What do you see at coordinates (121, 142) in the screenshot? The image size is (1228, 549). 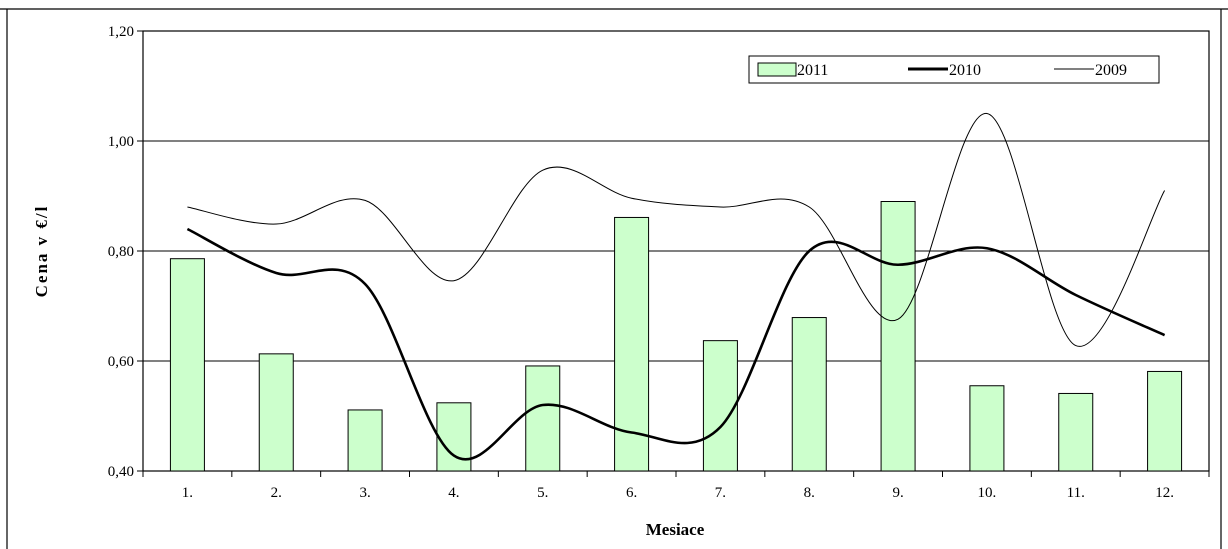 I see `y-tick-label: 1,00` at bounding box center [121, 142].